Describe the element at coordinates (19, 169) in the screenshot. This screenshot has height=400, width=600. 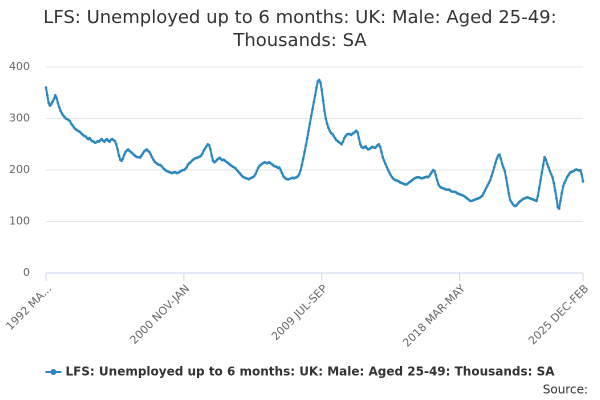
I see `y-tick-label: 200` at that location.